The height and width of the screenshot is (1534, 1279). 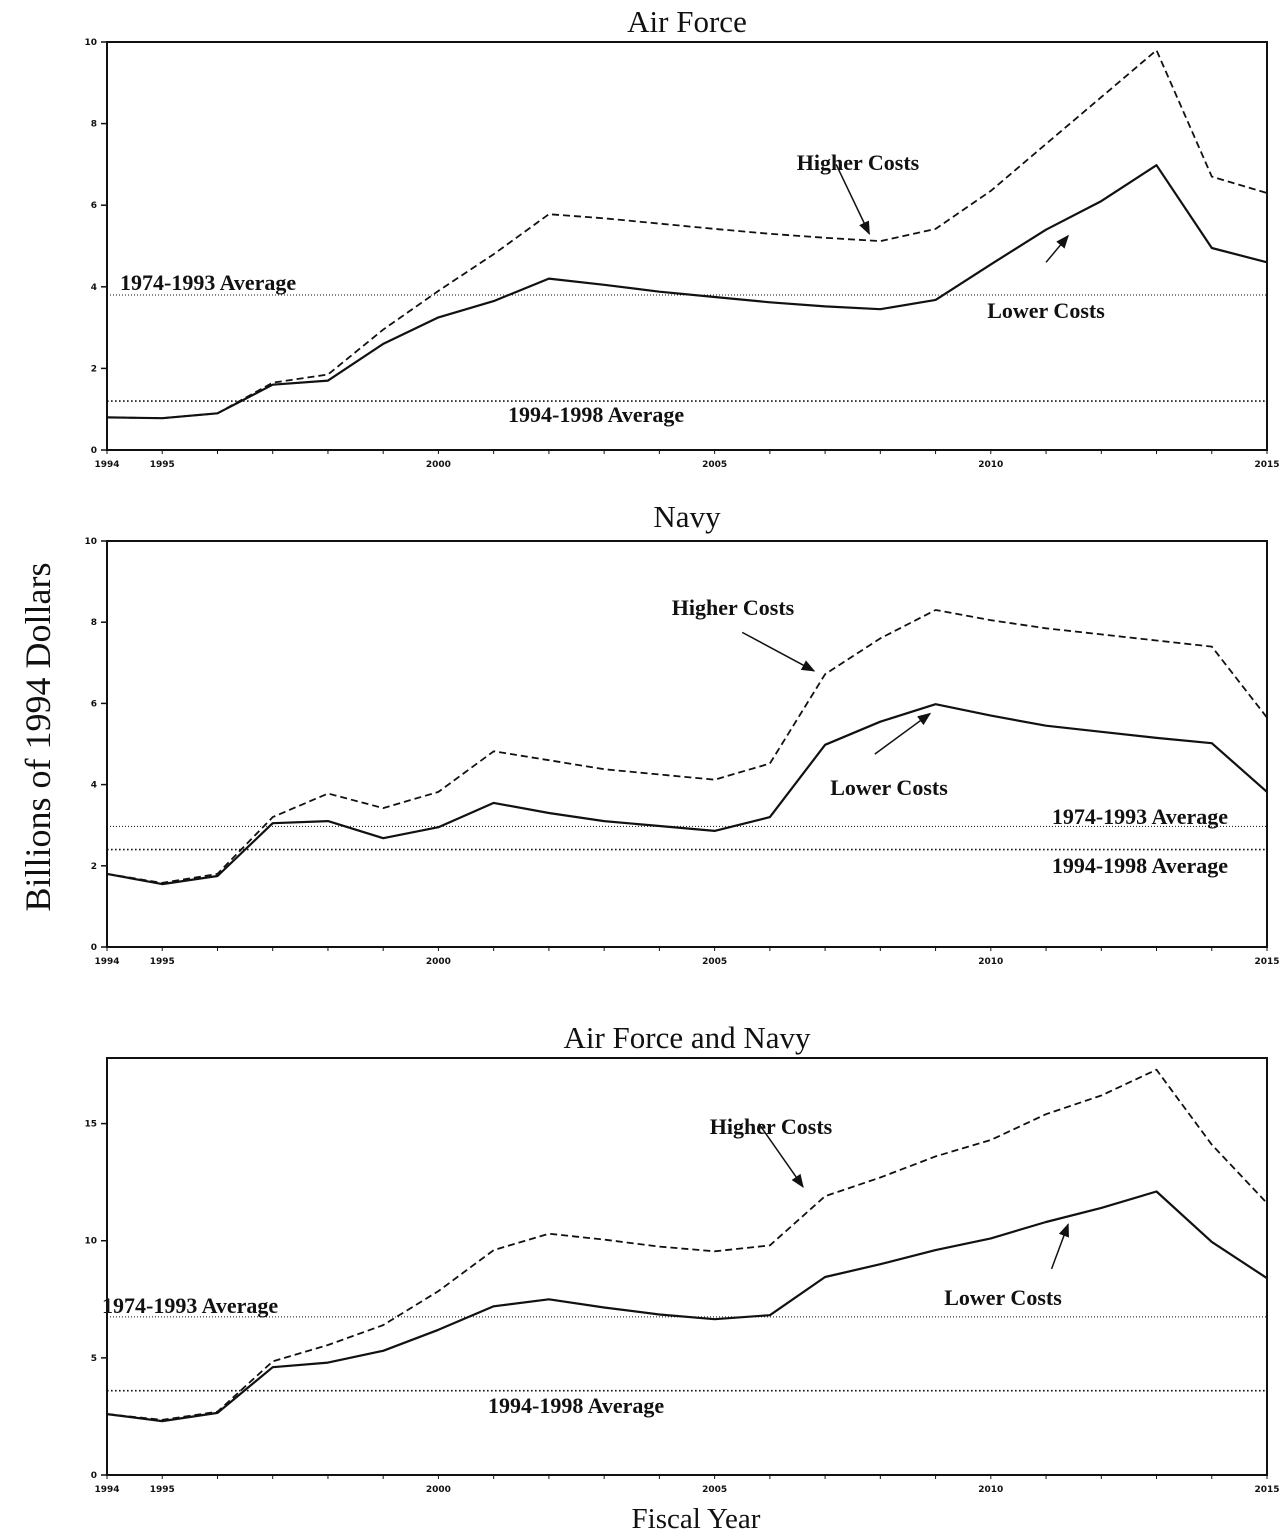 What do you see at coordinates (38, 737) in the screenshot?
I see `y-axis-label: Billions of 1994 Dollars` at bounding box center [38, 737].